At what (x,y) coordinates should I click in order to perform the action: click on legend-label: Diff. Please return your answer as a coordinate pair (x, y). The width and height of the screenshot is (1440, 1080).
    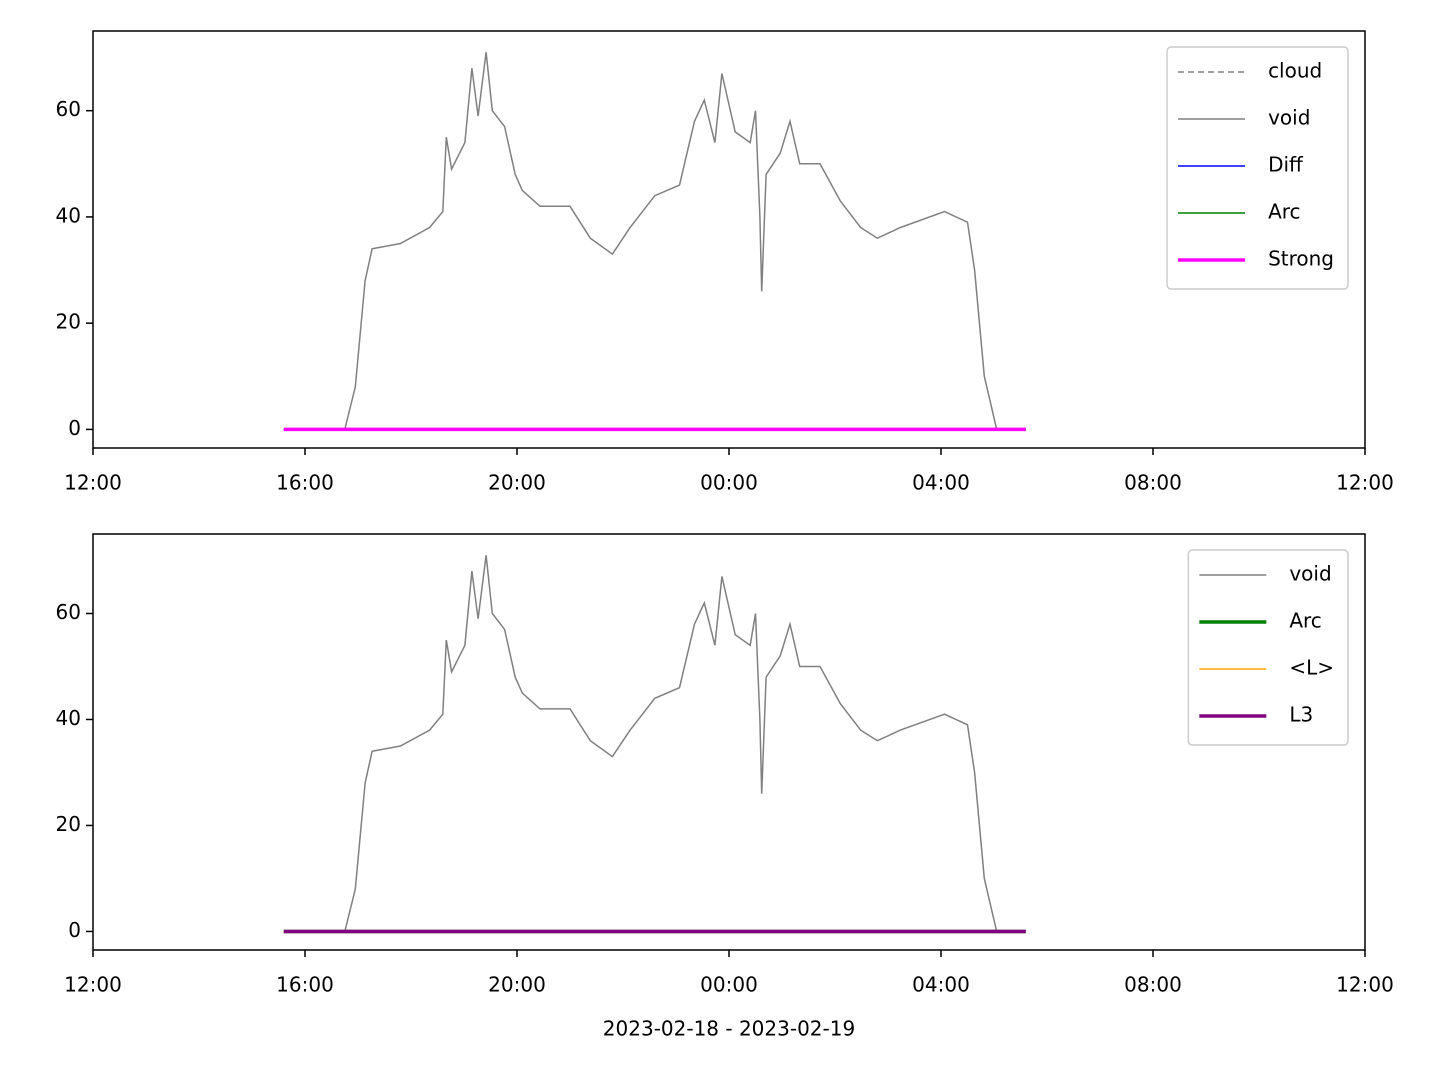
    Looking at the image, I should click on (1286, 165).